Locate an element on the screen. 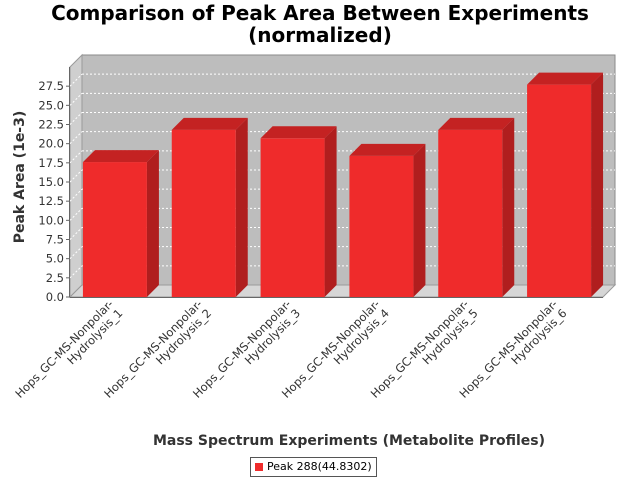 The image size is (640, 480). y-tick-label: 27.5 is located at coordinates (51, 86).